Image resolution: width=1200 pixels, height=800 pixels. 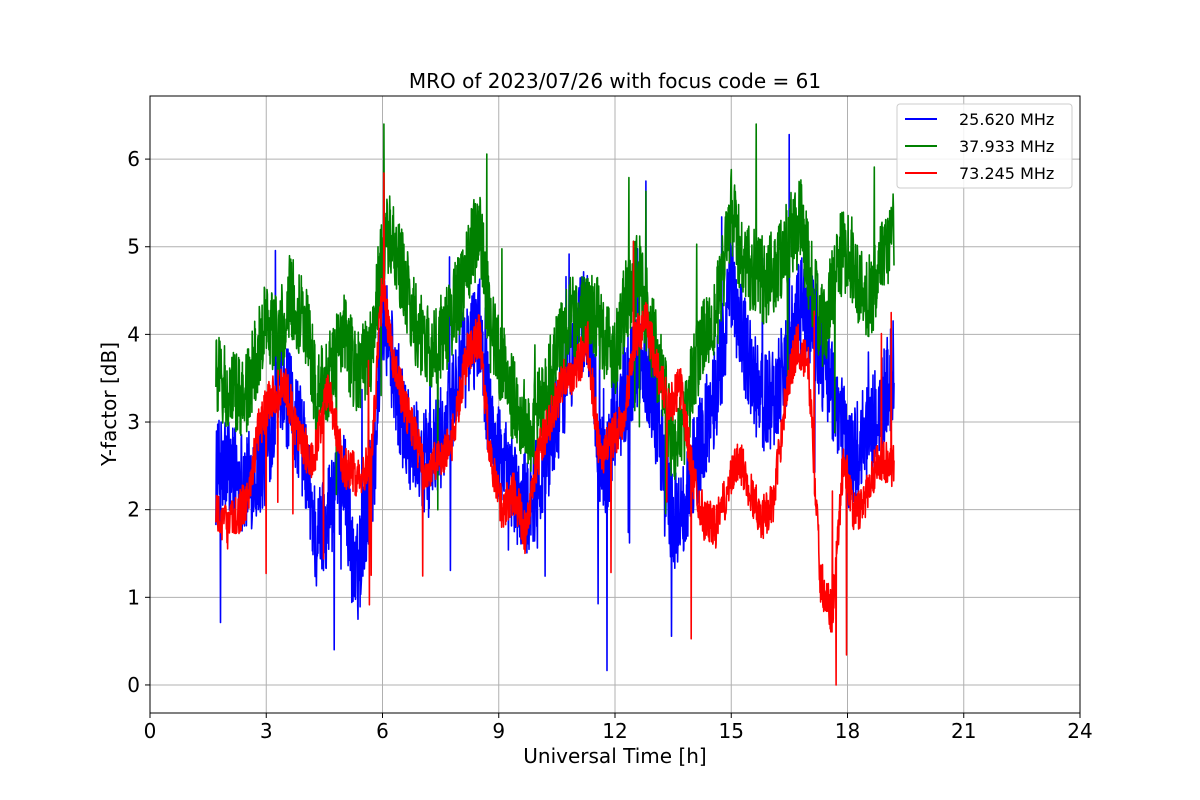 I want to click on x-tick-label: 24, so click(x=1079, y=731).